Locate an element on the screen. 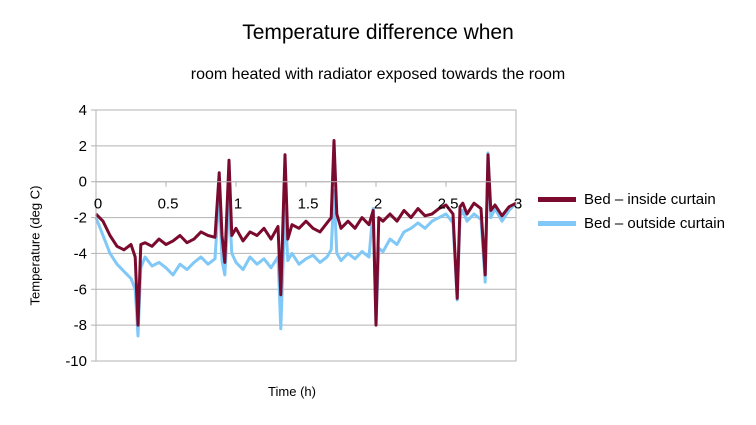  y-axis-label: Temperature (deg C) is located at coordinates (35, 245).